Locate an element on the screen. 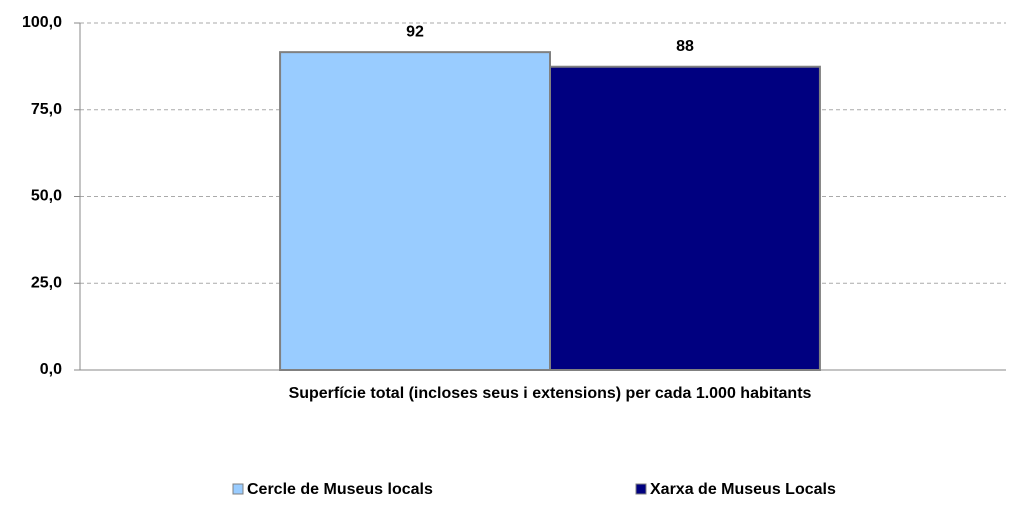 This screenshot has width=1011, height=524. y-tick-label: 100,0 is located at coordinates (42, 22).